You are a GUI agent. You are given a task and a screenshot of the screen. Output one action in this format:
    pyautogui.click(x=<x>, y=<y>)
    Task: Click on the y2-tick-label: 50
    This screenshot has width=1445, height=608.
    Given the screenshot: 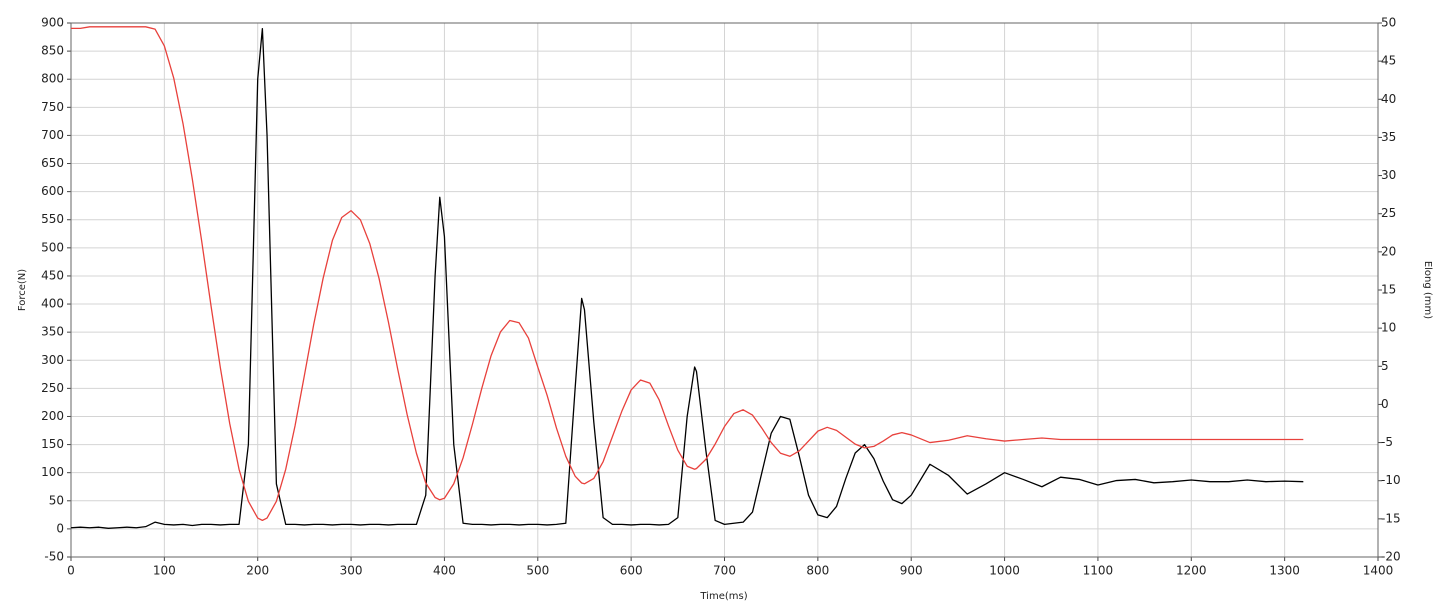 What is the action you would take?
    pyautogui.click(x=1388, y=23)
    